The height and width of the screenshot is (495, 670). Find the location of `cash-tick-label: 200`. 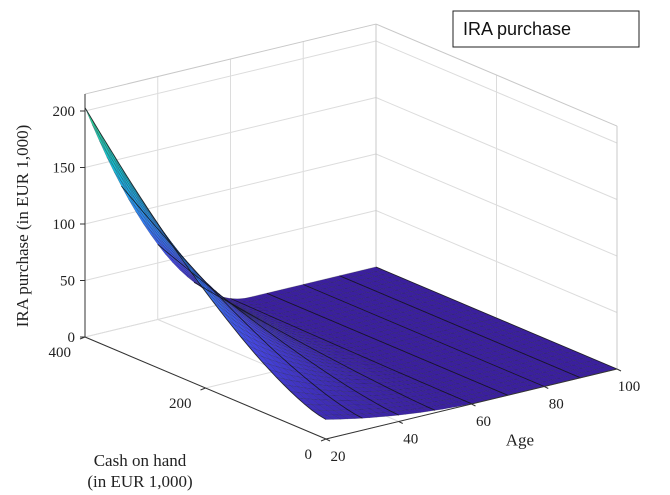

cash-tick-label: 200 is located at coordinates (180, 404).